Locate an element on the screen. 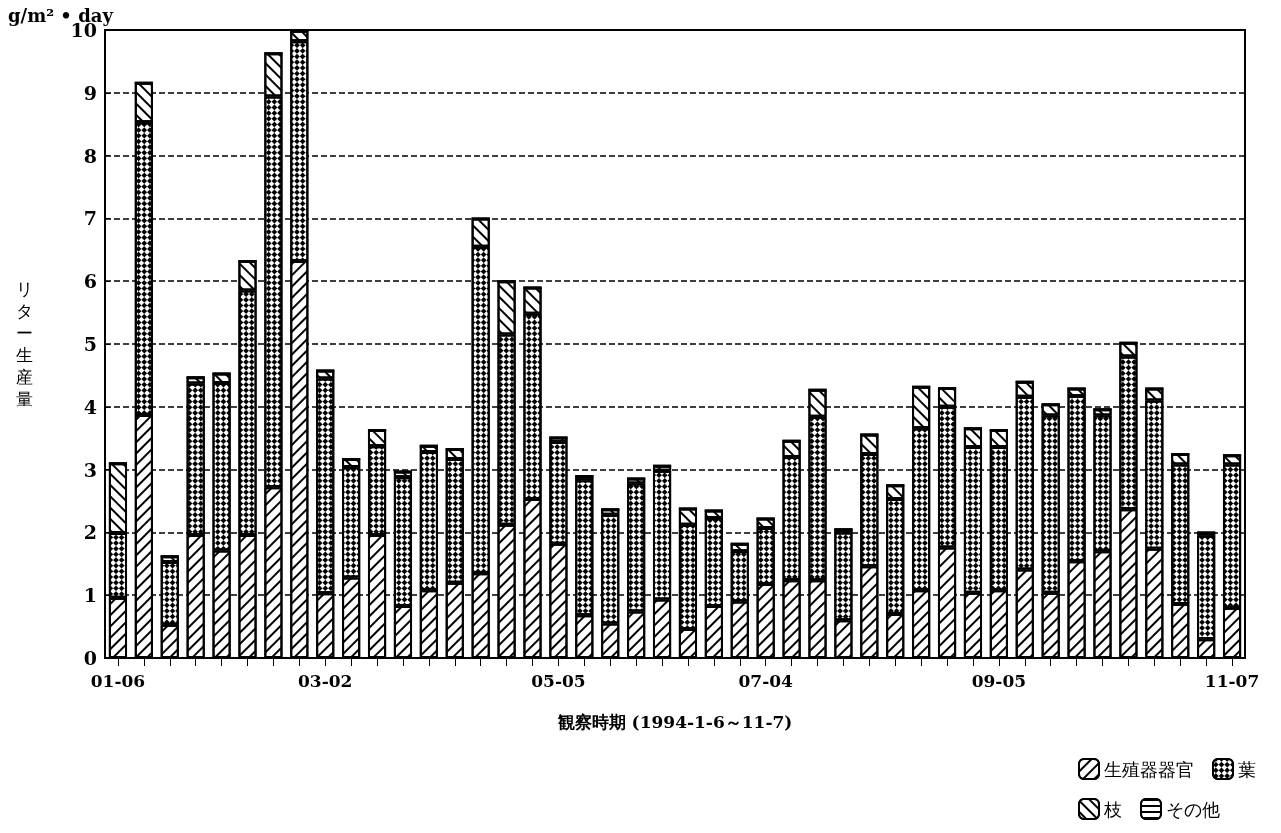 The width and height of the screenshot is (1281, 833). x-tick-label: 01-06 is located at coordinates (118, 680).